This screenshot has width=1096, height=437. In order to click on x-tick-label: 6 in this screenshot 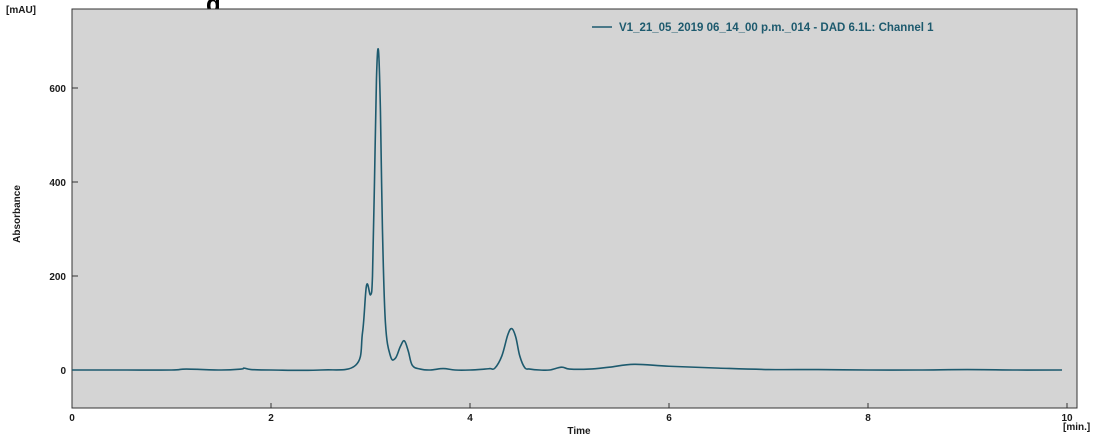, I will do `click(669, 418)`.